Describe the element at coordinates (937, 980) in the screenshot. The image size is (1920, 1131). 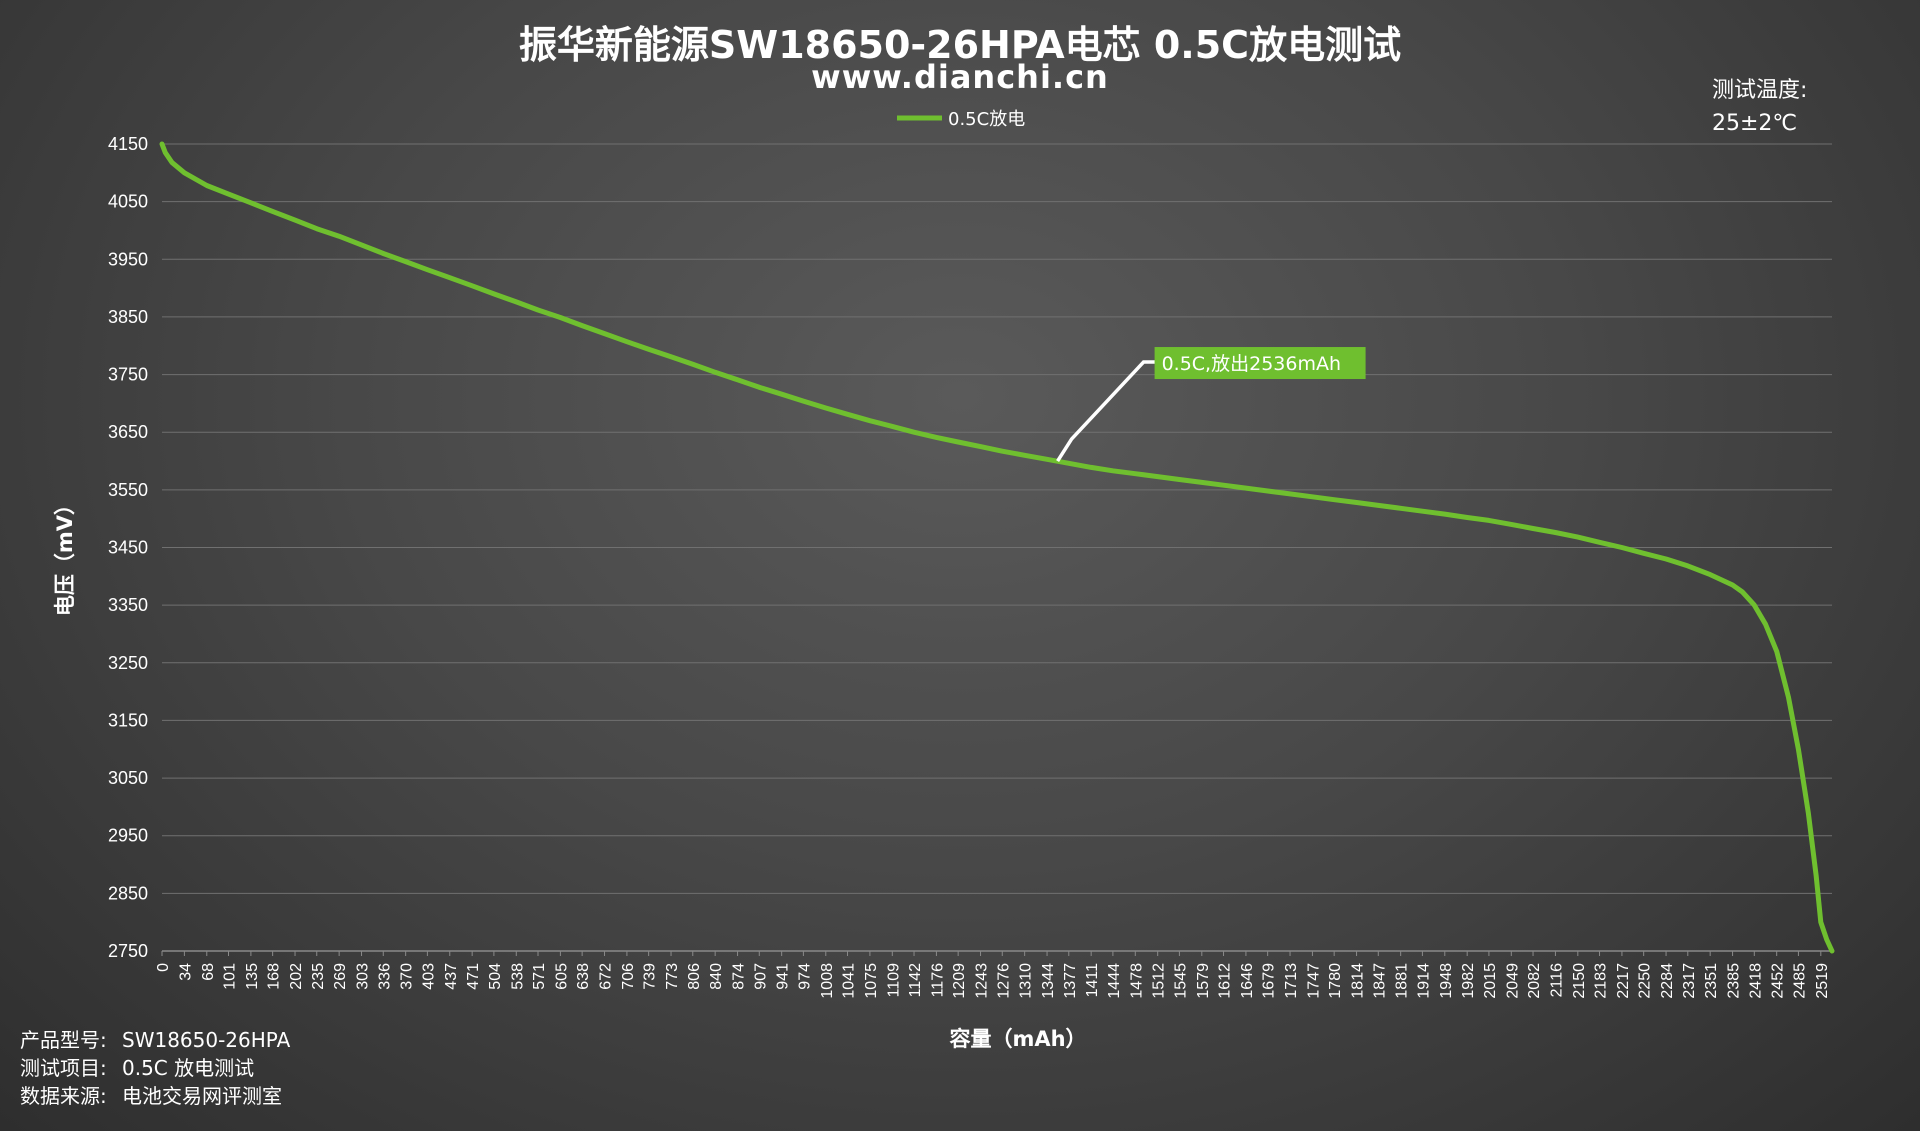
I see `x-tick-label: 1176` at that location.